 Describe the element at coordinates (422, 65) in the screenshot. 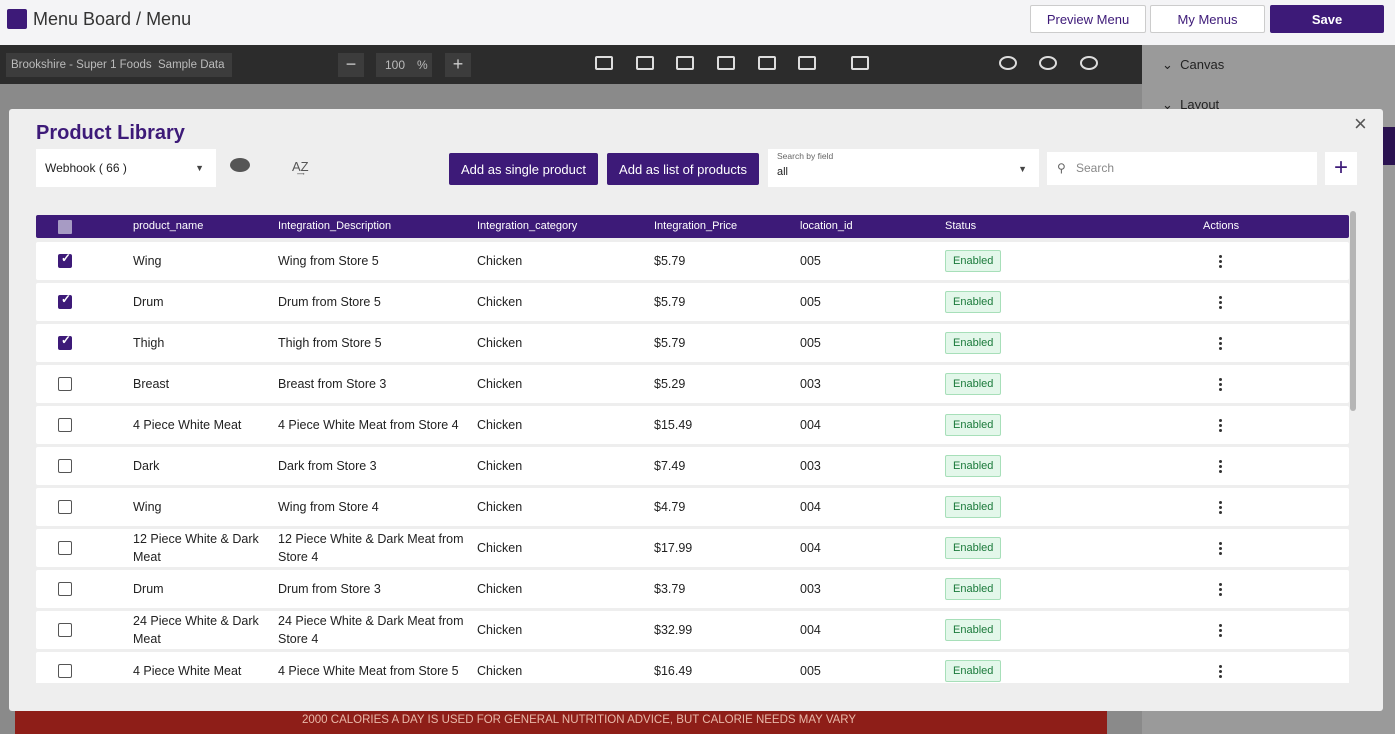

I see `zoom-unit: %` at that location.